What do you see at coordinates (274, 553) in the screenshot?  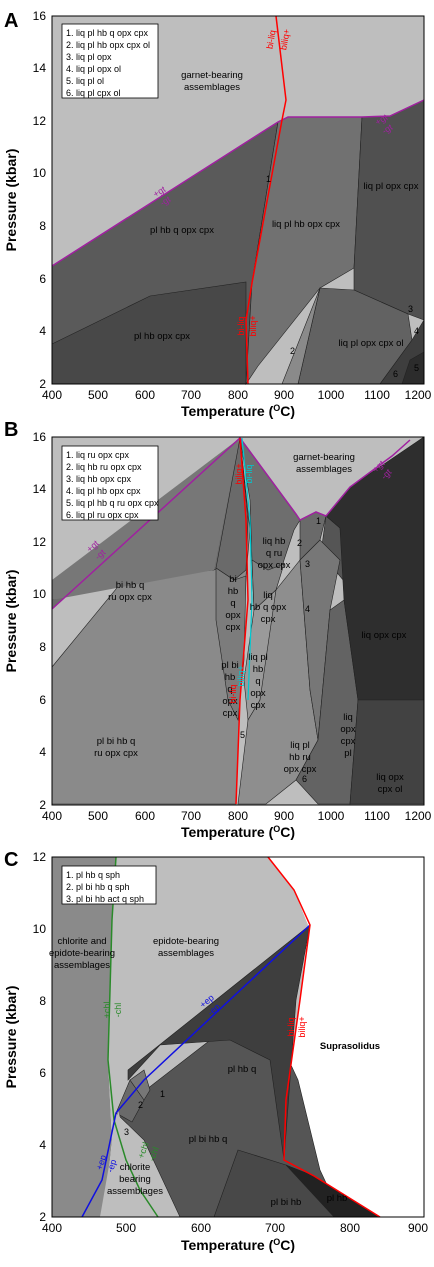 I see `field-label: q ru` at bounding box center [274, 553].